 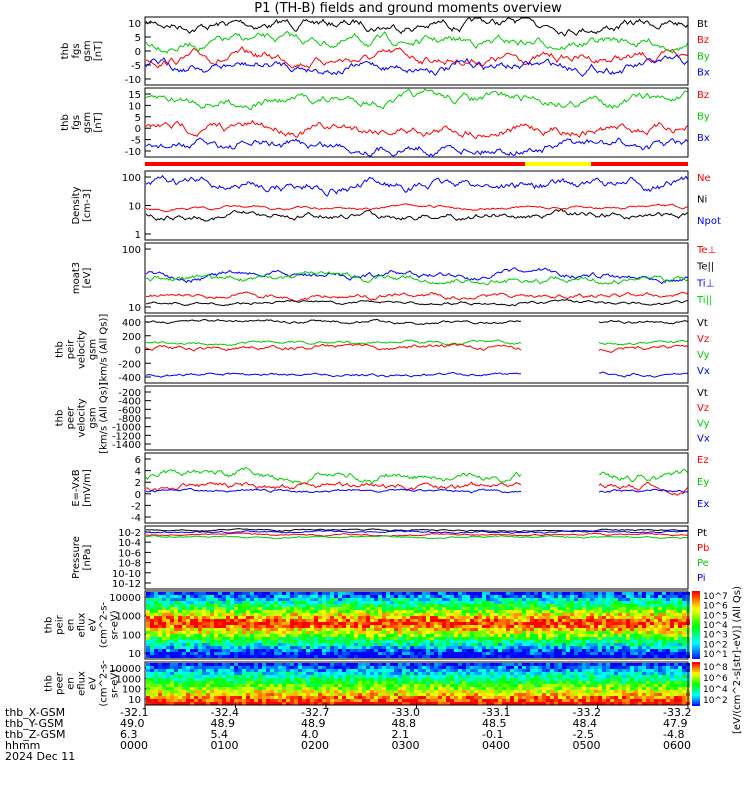 What do you see at coordinates (125, 598) in the screenshot?
I see `y-tick-label: 10000` at bounding box center [125, 598].